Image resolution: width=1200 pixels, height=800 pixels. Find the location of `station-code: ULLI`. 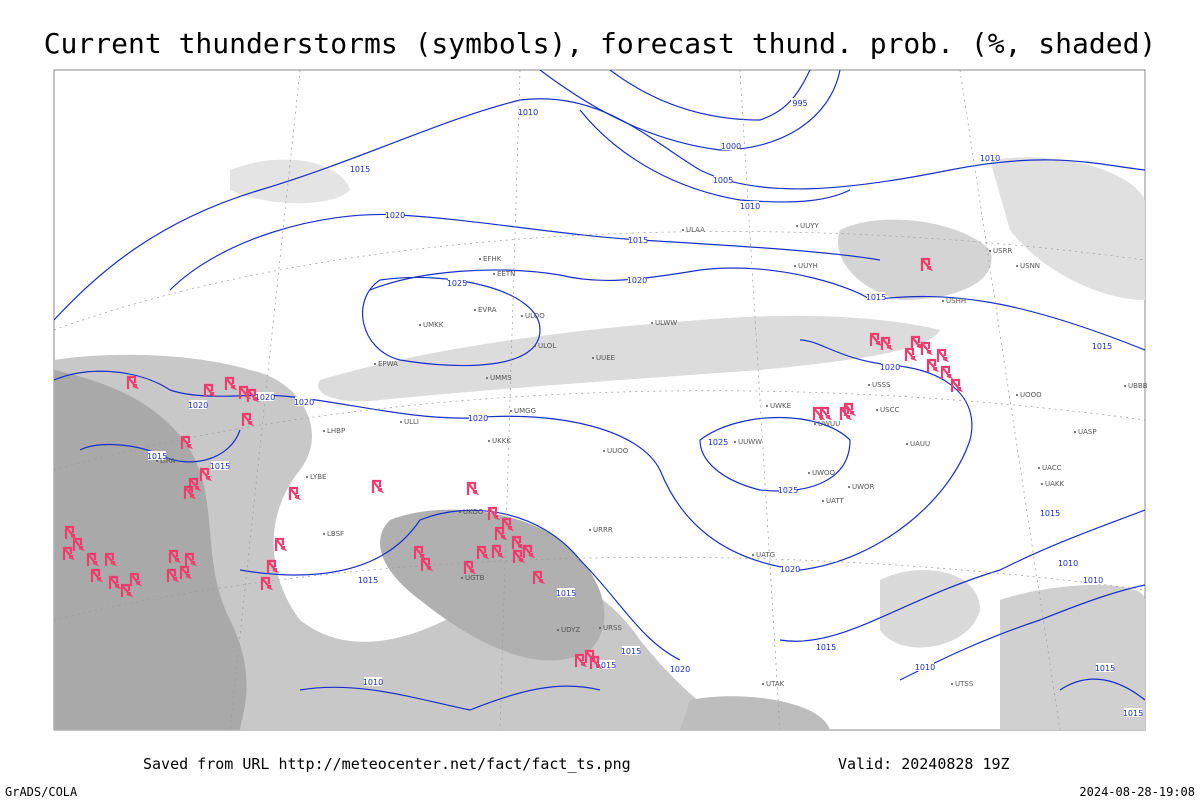

station-code: ULLI is located at coordinates (411, 422).